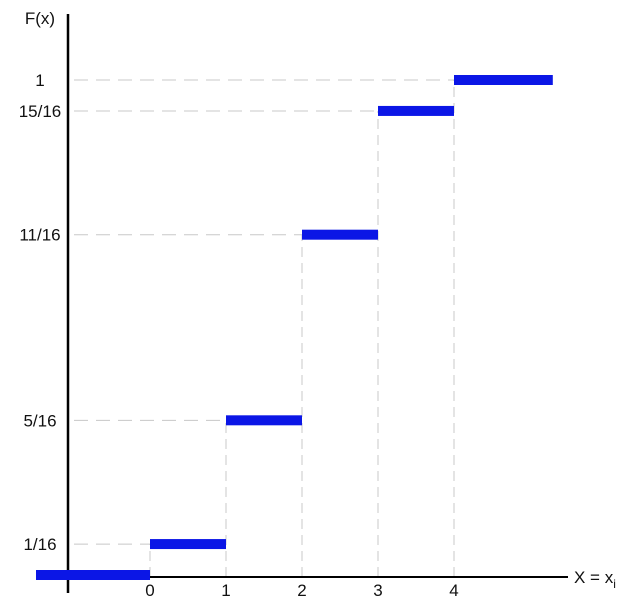  I want to click on x-axis-title-main: X = x, so click(594, 577).